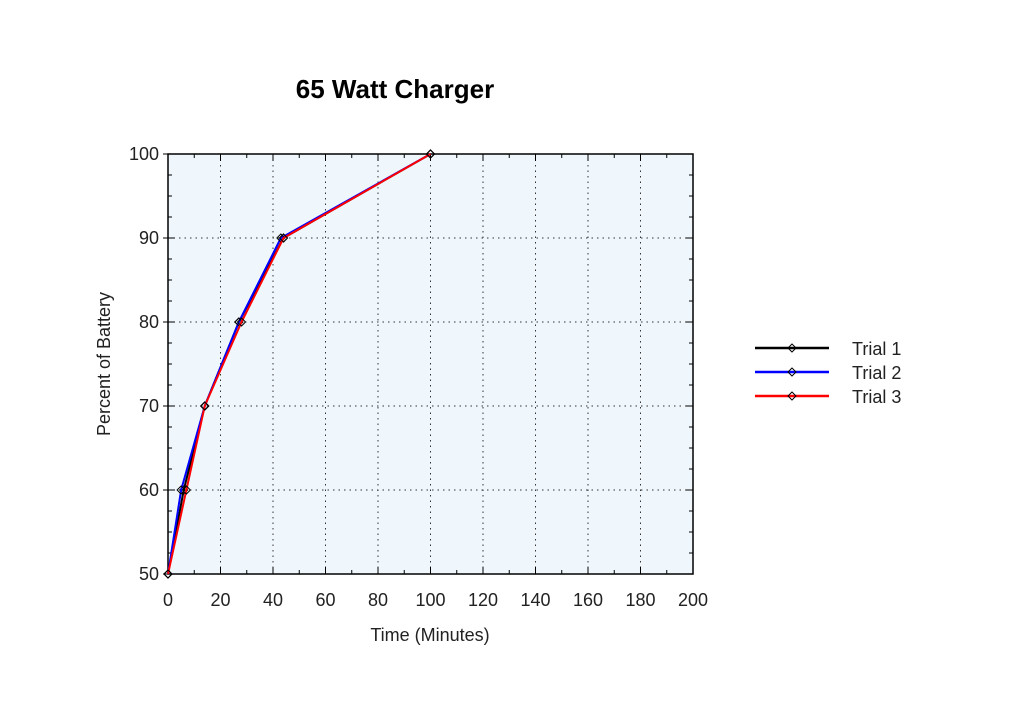 This screenshot has height=722, width=1023. I want to click on legend-item: Trial 2, so click(828, 373).